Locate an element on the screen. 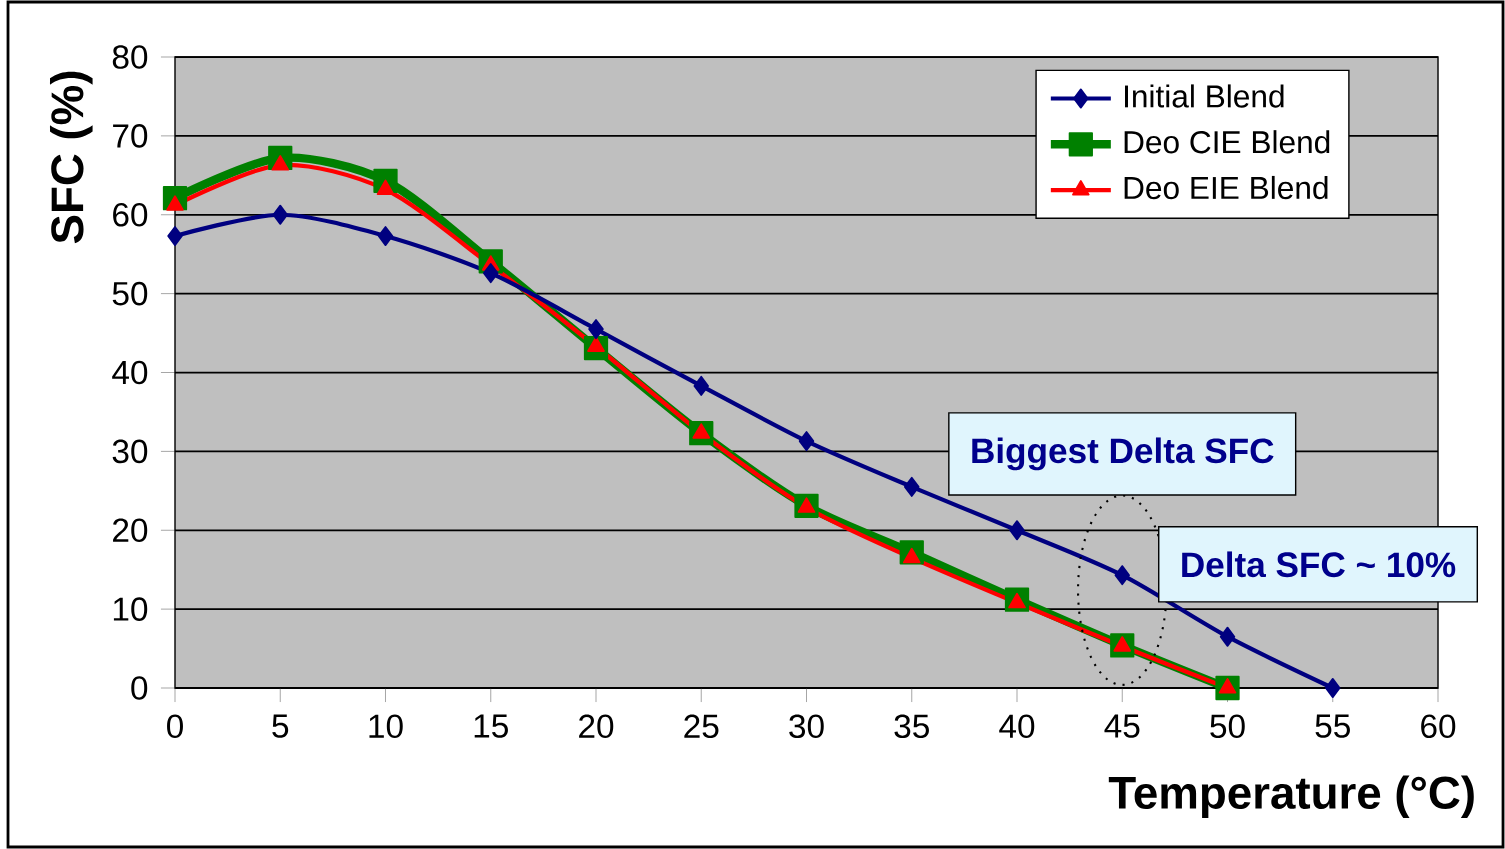  x-tick-label: 0 is located at coordinates (175, 726).